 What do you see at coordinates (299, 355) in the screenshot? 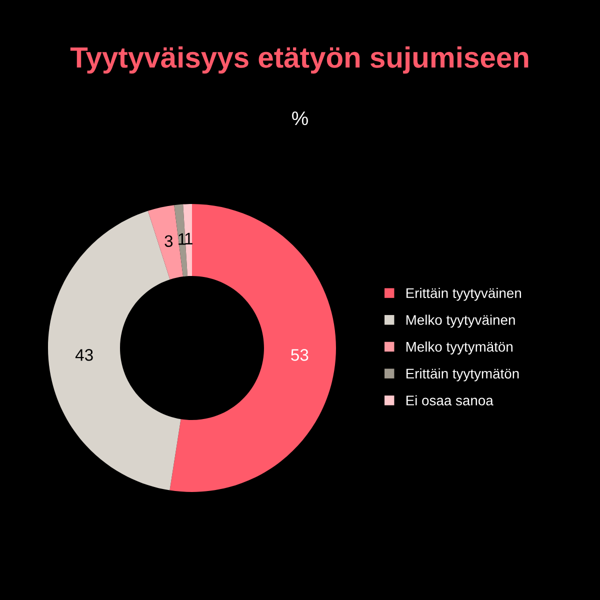
I see `data-label: 53` at bounding box center [299, 355].